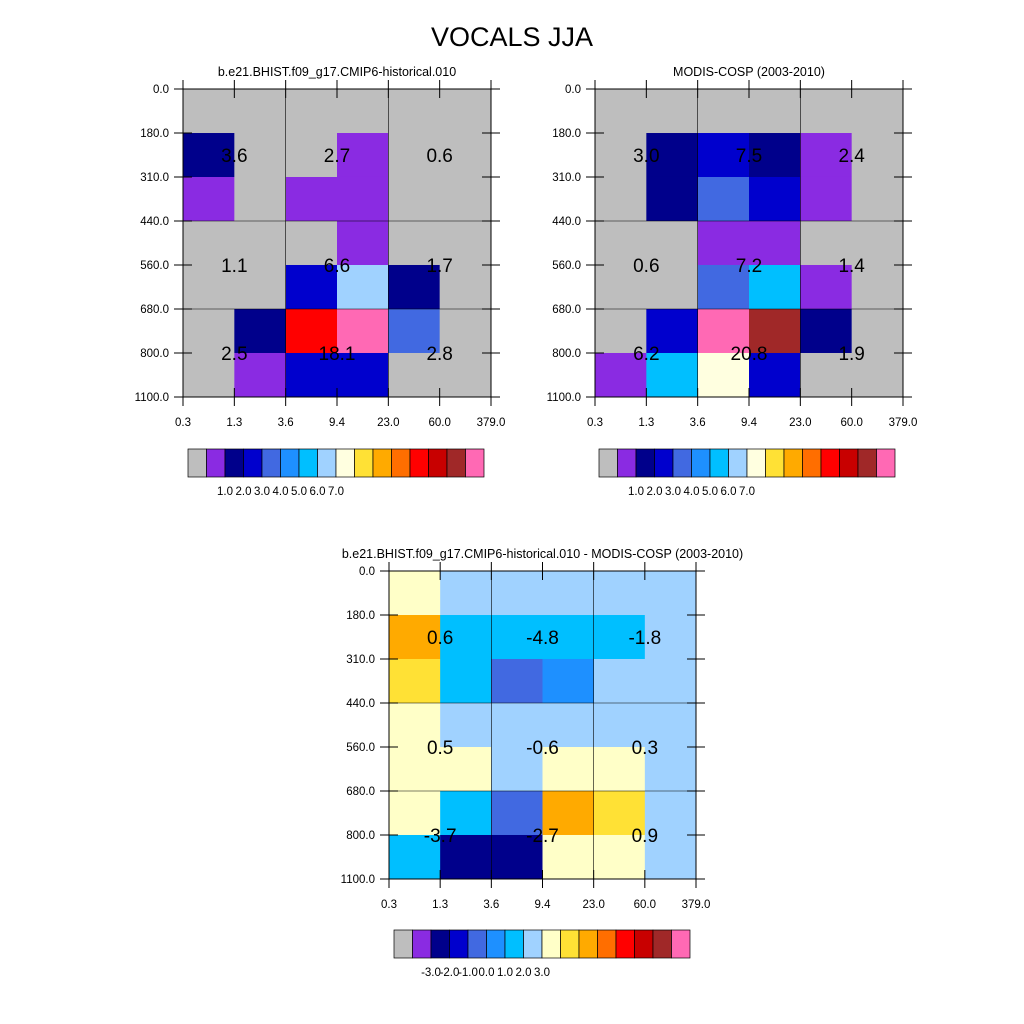 This screenshot has width=1024, height=1024. I want to click on colorbar-label: 2.0, so click(655, 492).